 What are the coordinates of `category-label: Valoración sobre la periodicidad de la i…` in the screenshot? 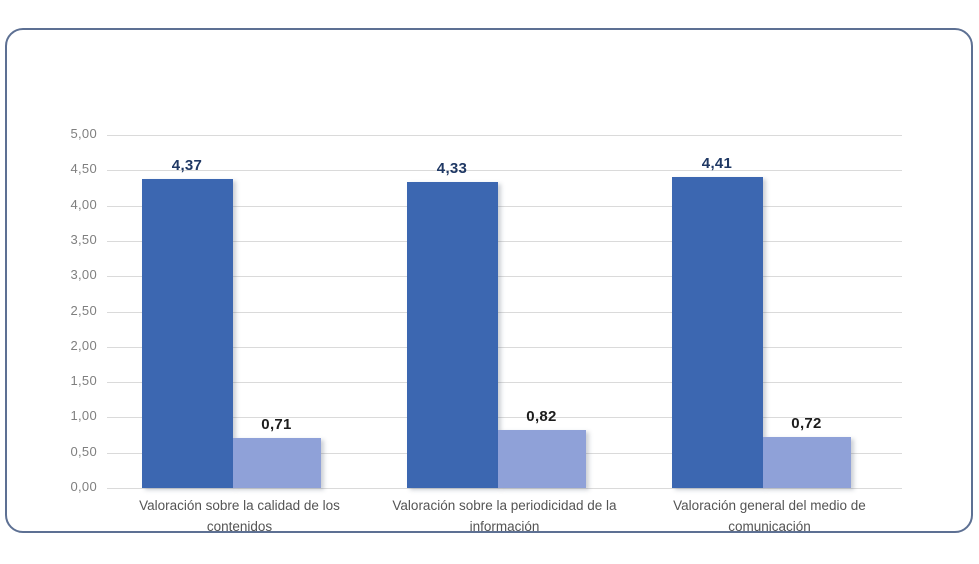 It's located at (504, 516).